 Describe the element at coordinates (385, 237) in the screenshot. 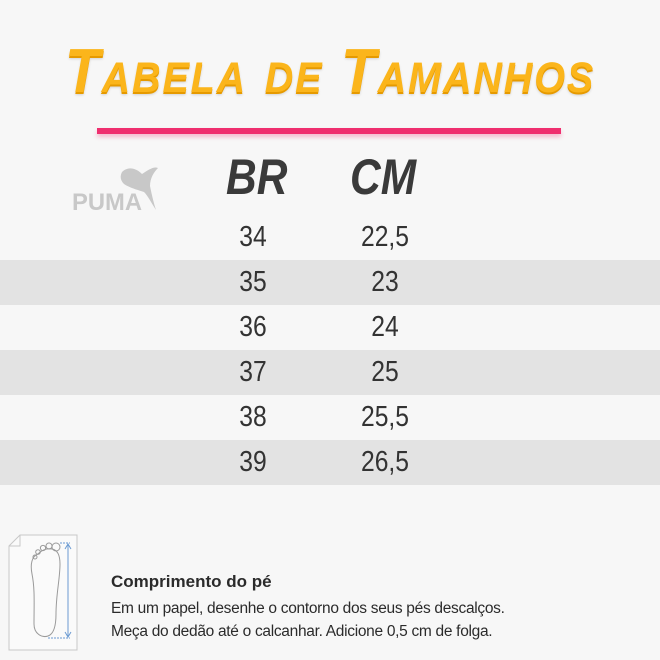

I see `cm-size: 22,5` at that location.